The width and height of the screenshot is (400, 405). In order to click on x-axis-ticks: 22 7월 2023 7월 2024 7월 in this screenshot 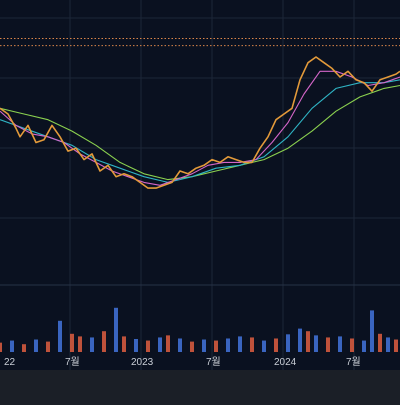, I will do `click(182, 362)`.